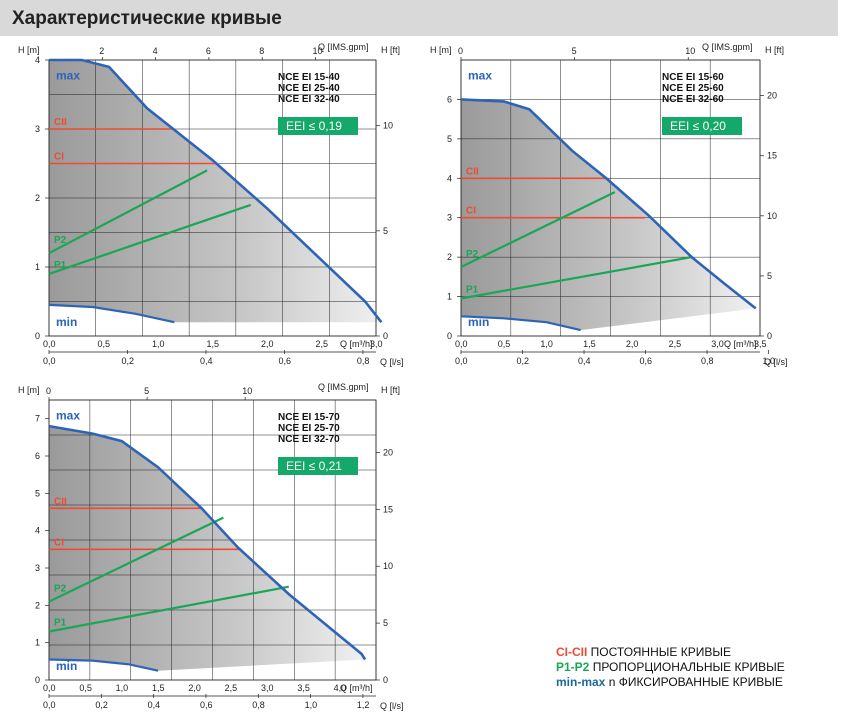  What do you see at coordinates (471, 211) in the screenshot?
I see `ci-label: CI` at bounding box center [471, 211].